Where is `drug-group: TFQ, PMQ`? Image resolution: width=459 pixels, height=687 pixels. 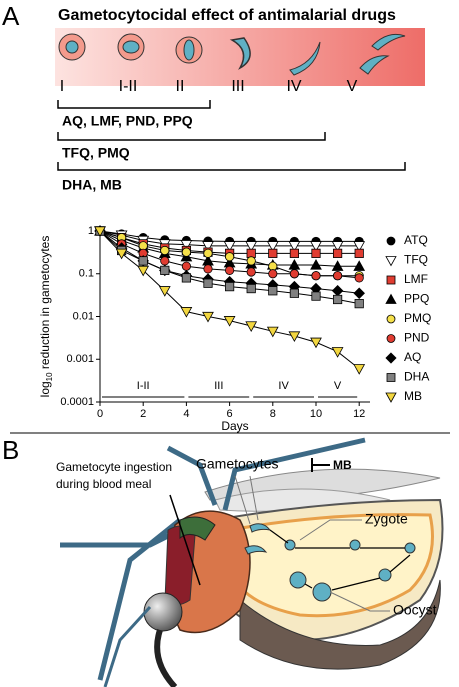
drug-group: TFQ, PMQ is located at coordinates (96, 153).